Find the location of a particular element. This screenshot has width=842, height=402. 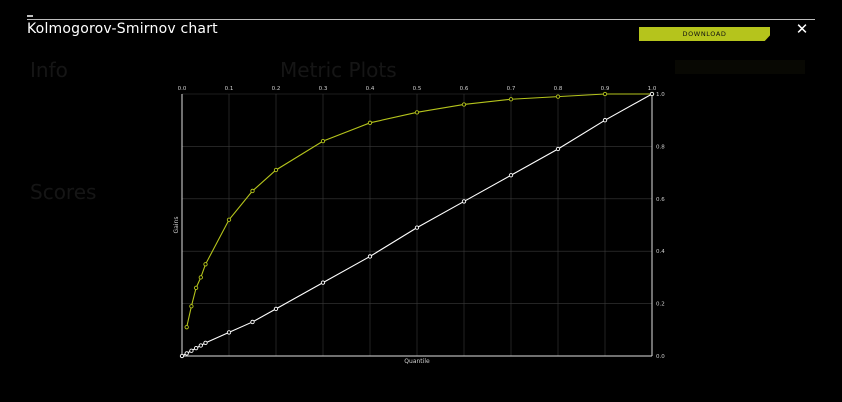

y-tick-label: 0.6 is located at coordinates (660, 200).